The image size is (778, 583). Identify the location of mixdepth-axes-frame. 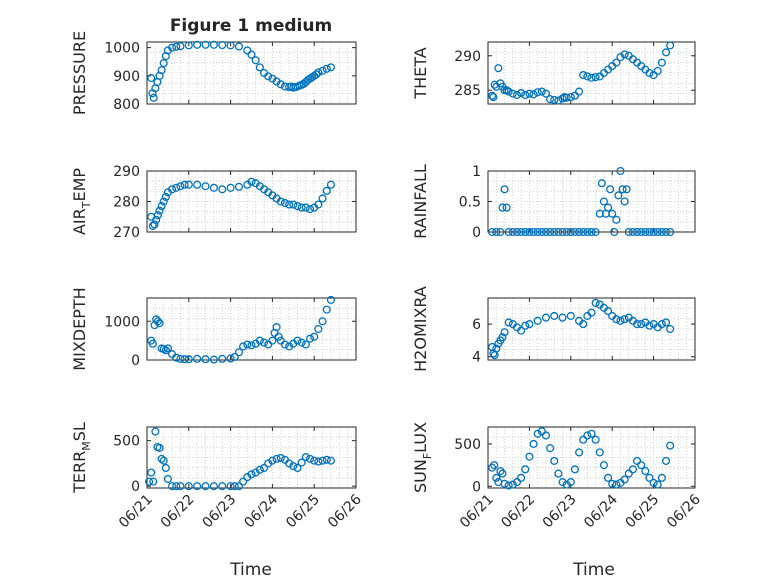
(251, 329).